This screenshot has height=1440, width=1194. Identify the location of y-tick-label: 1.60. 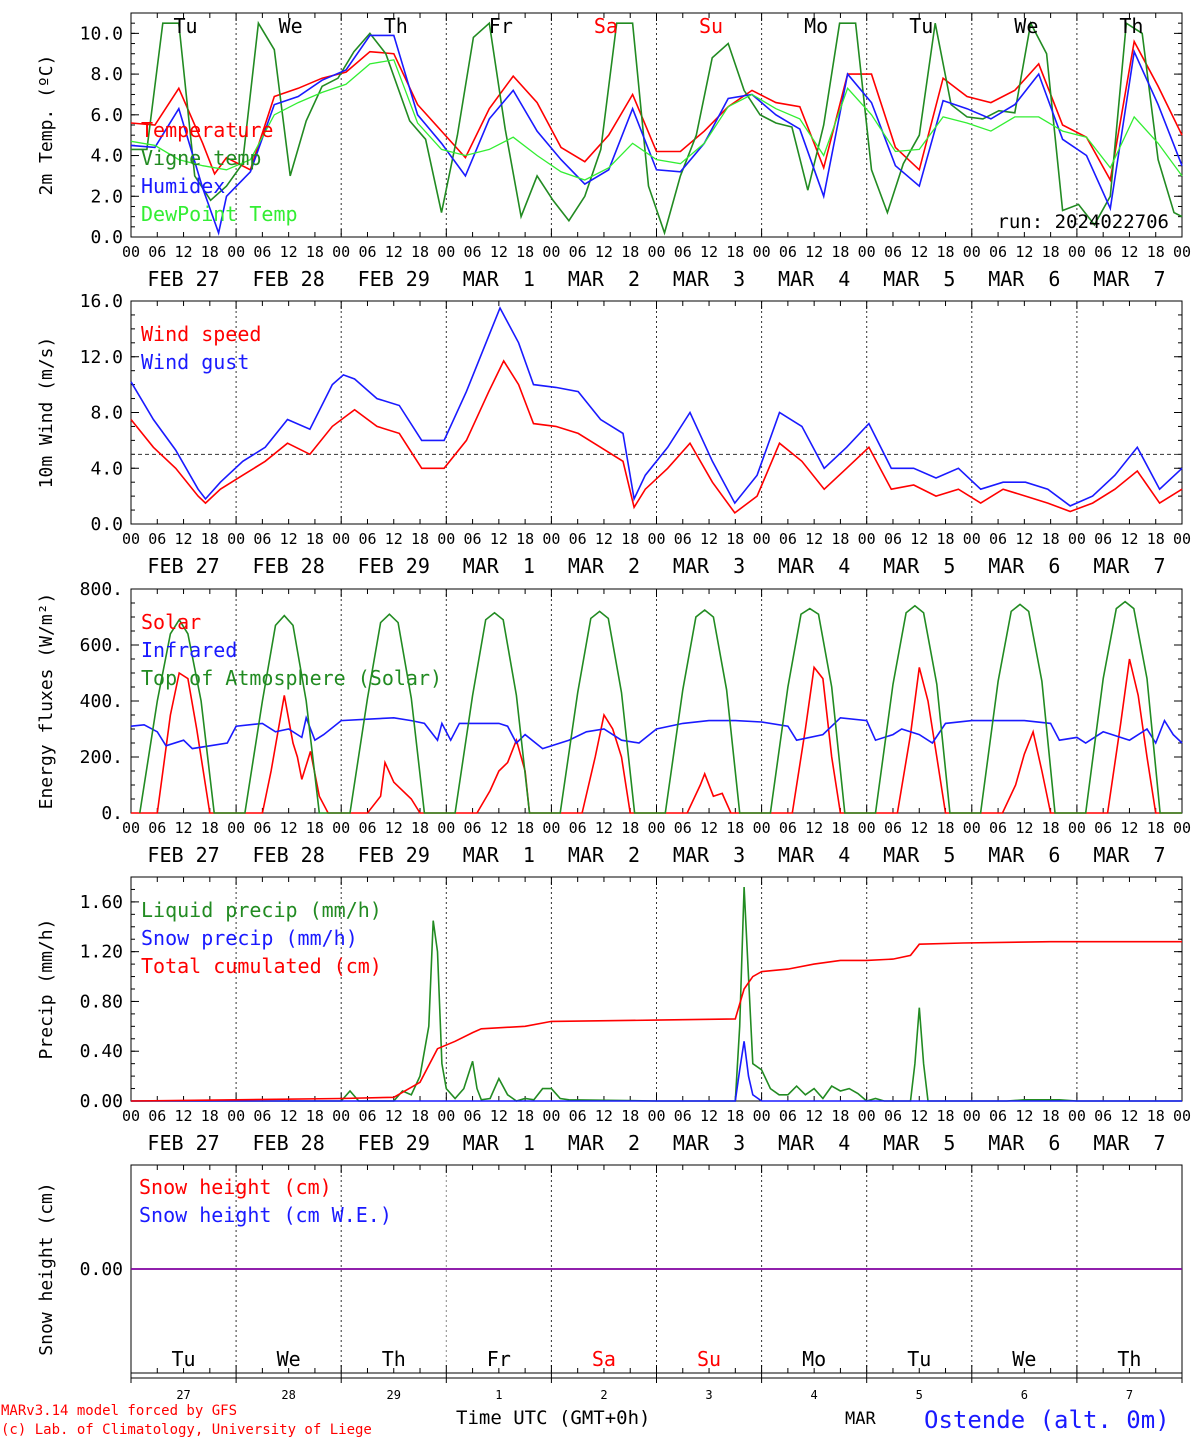
(101, 902).